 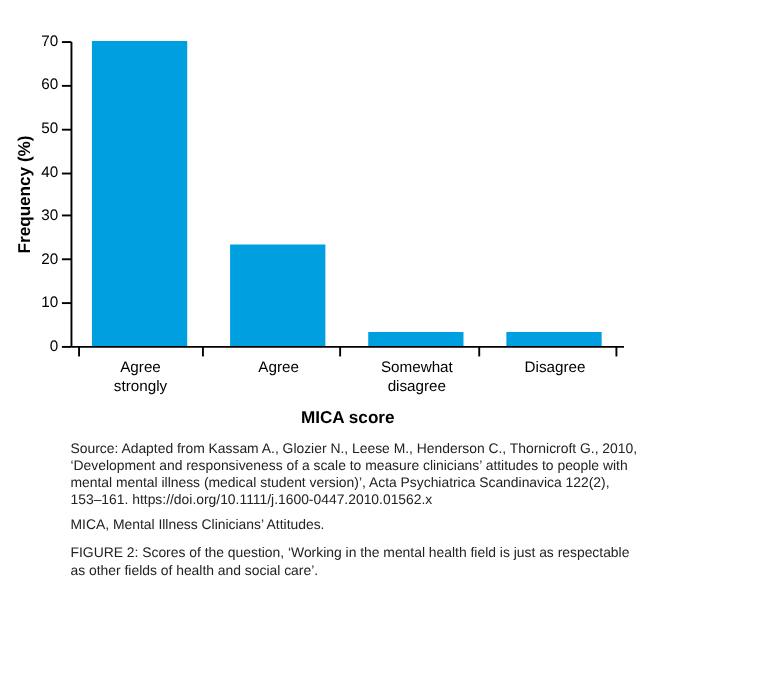 I want to click on y-tick-label: 40, so click(x=50, y=171).